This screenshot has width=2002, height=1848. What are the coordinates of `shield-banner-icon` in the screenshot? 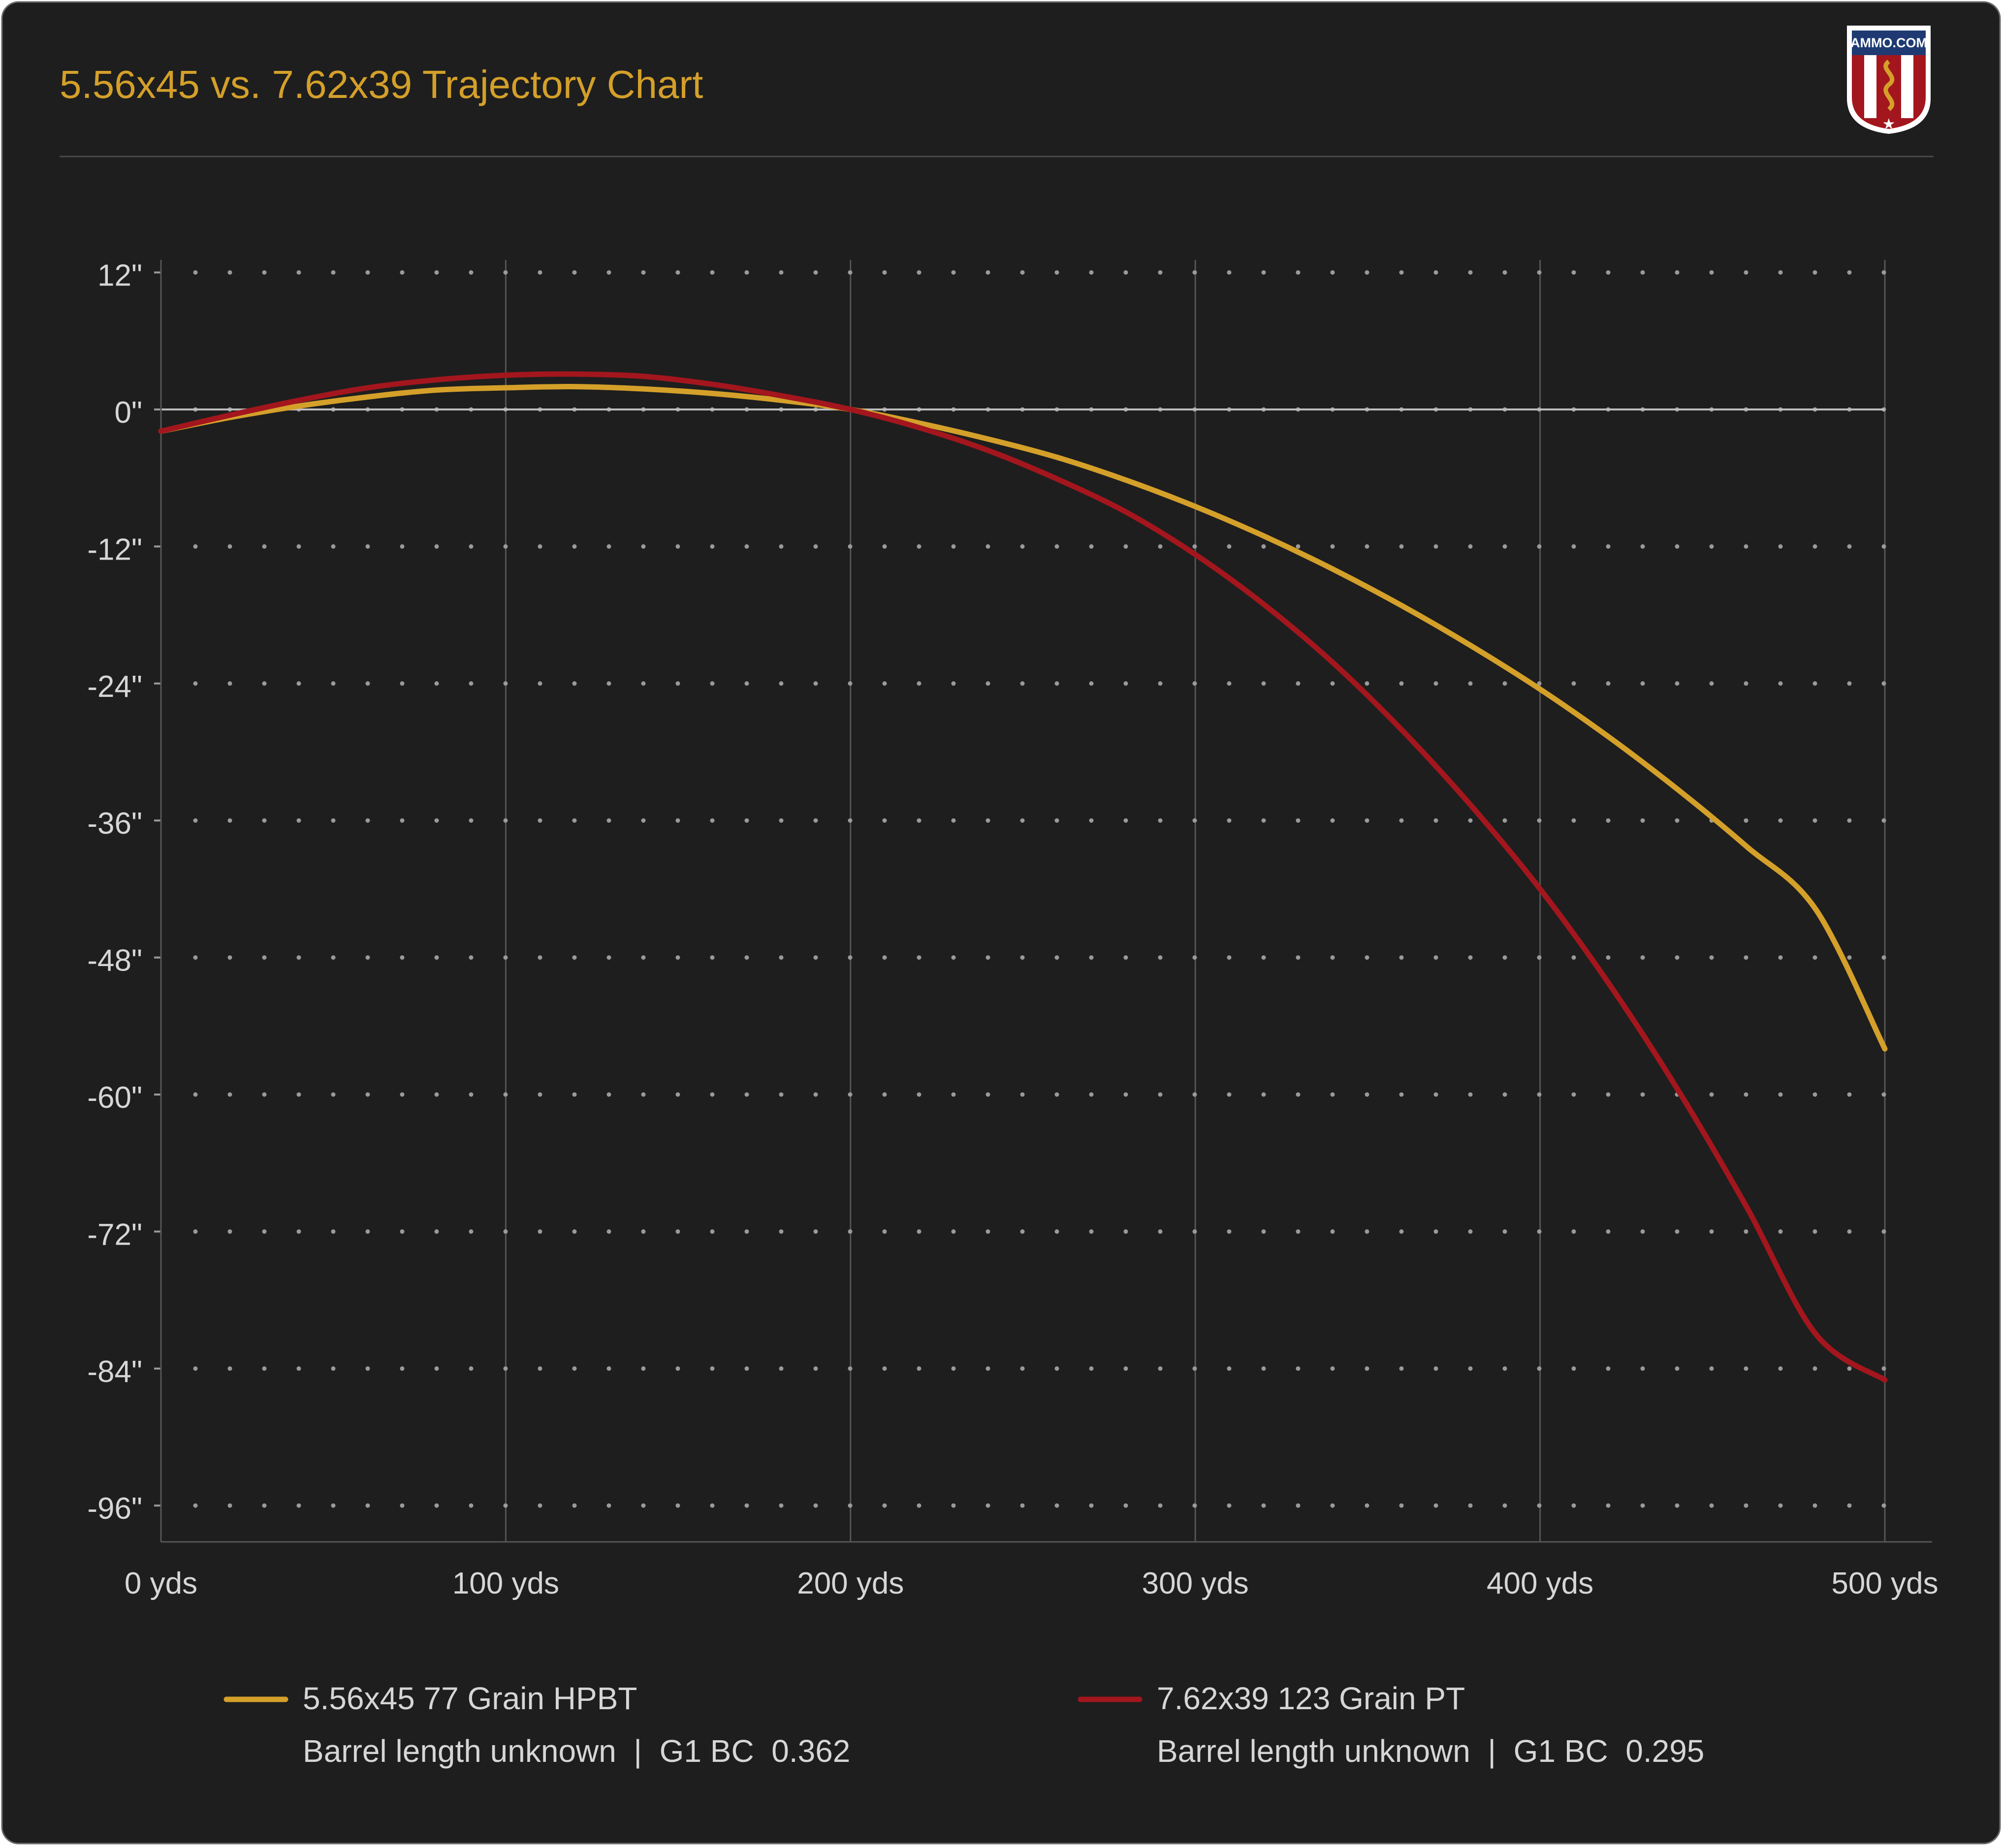 It's located at (1889, 43).